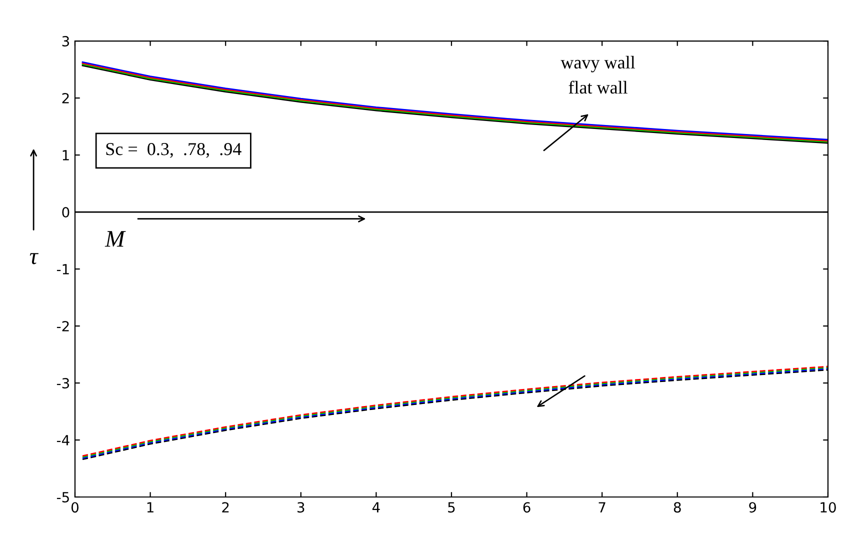 This screenshot has height=537, width=858. I want to click on x-axis-title: M, so click(115, 239).